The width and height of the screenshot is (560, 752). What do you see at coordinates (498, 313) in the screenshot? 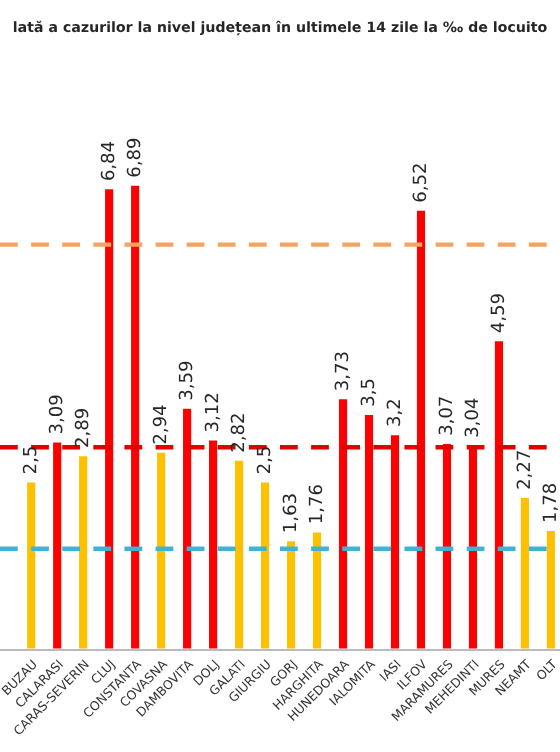
I see `data-label: 4,59` at bounding box center [498, 313].